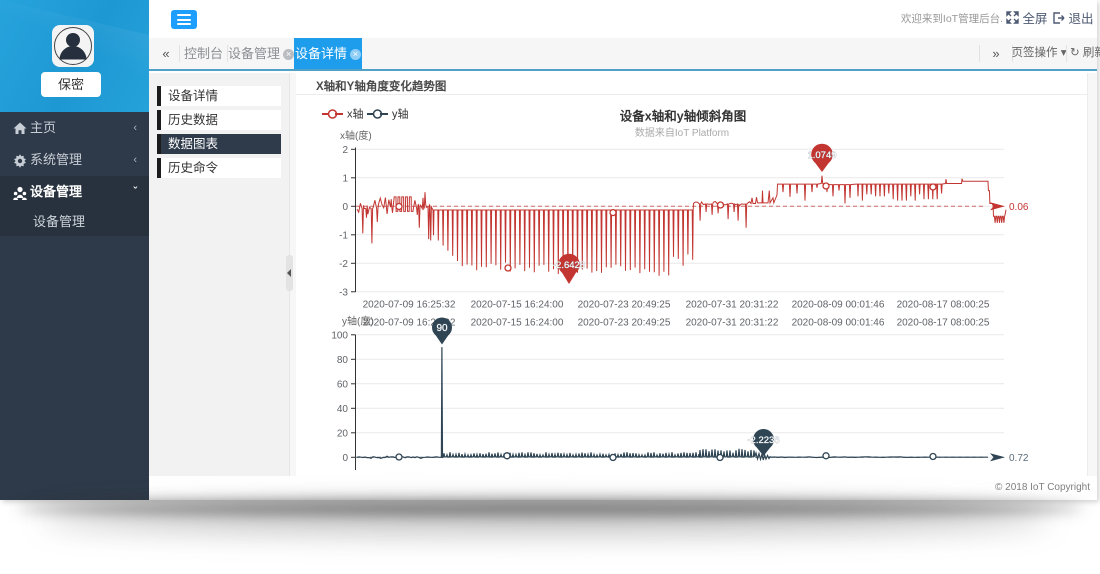  I want to click on svg-text: 40, so click(343, 409).